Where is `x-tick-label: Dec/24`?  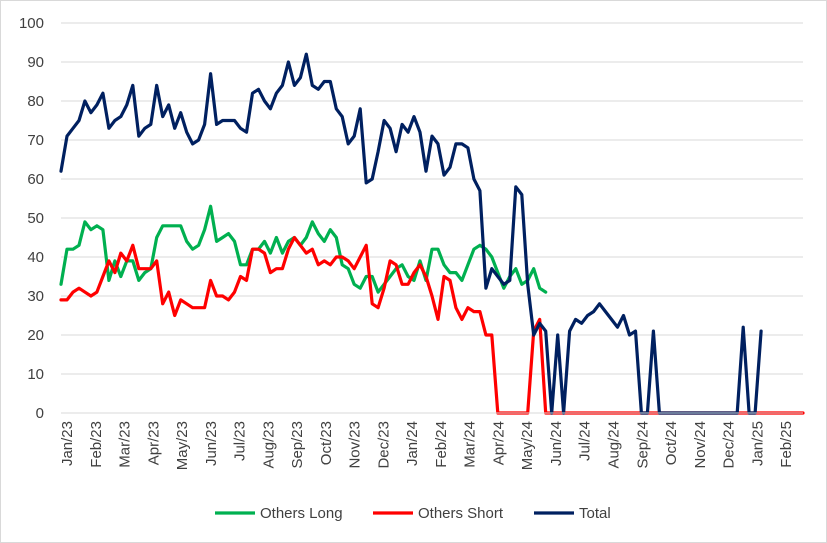
x-tick-label: Dec/24 is located at coordinates (729, 445).